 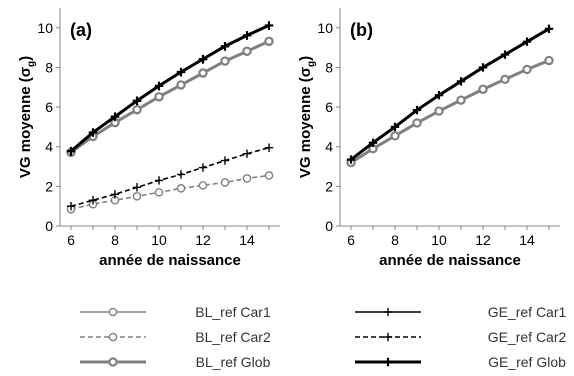 I want to click on legend-item: GE_ref Car2, so click(x=461, y=337).